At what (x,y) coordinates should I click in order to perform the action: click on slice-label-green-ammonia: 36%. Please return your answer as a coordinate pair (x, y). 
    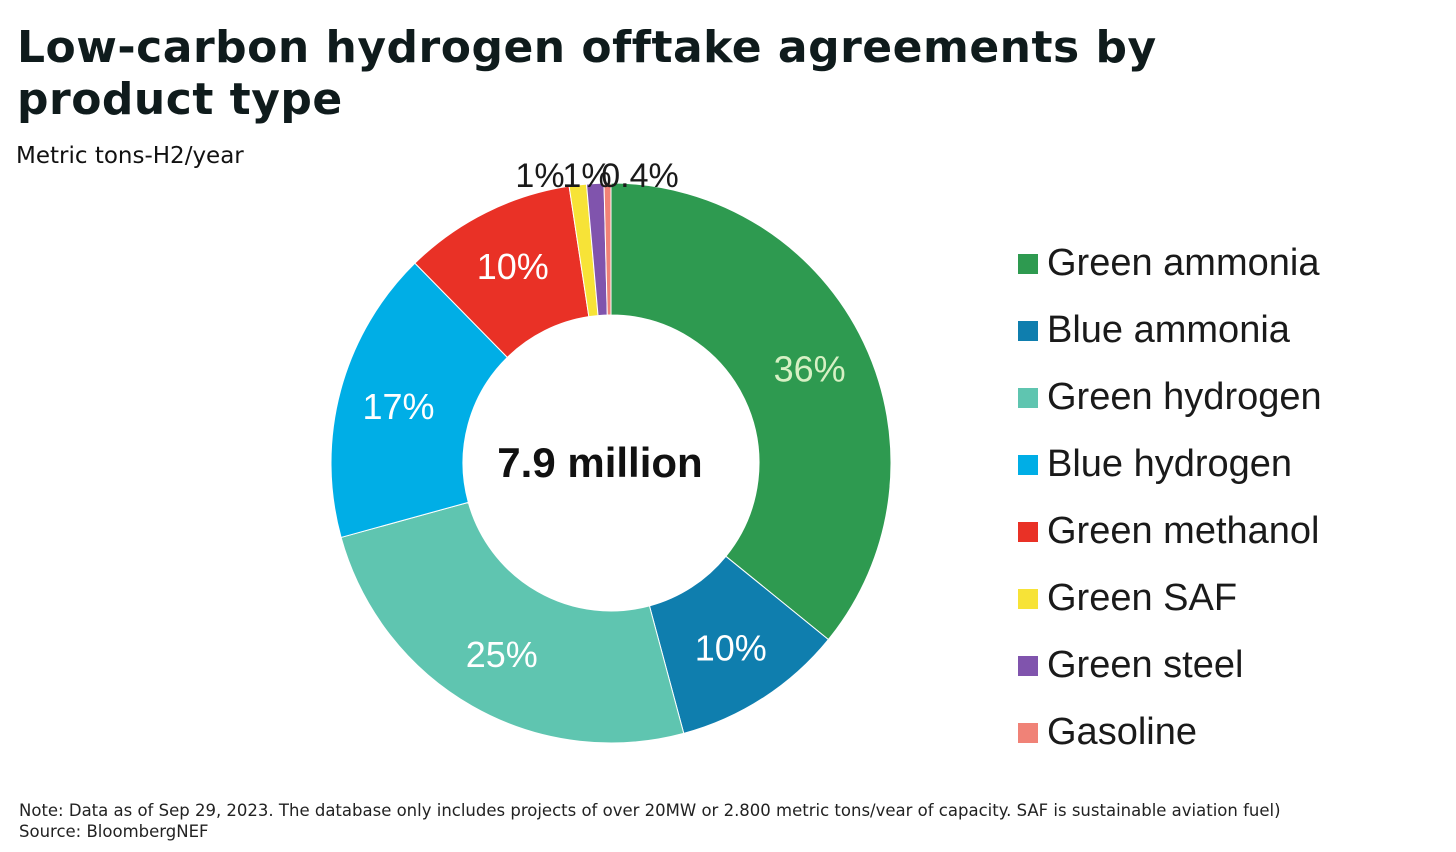
    Looking at the image, I should click on (810, 368).